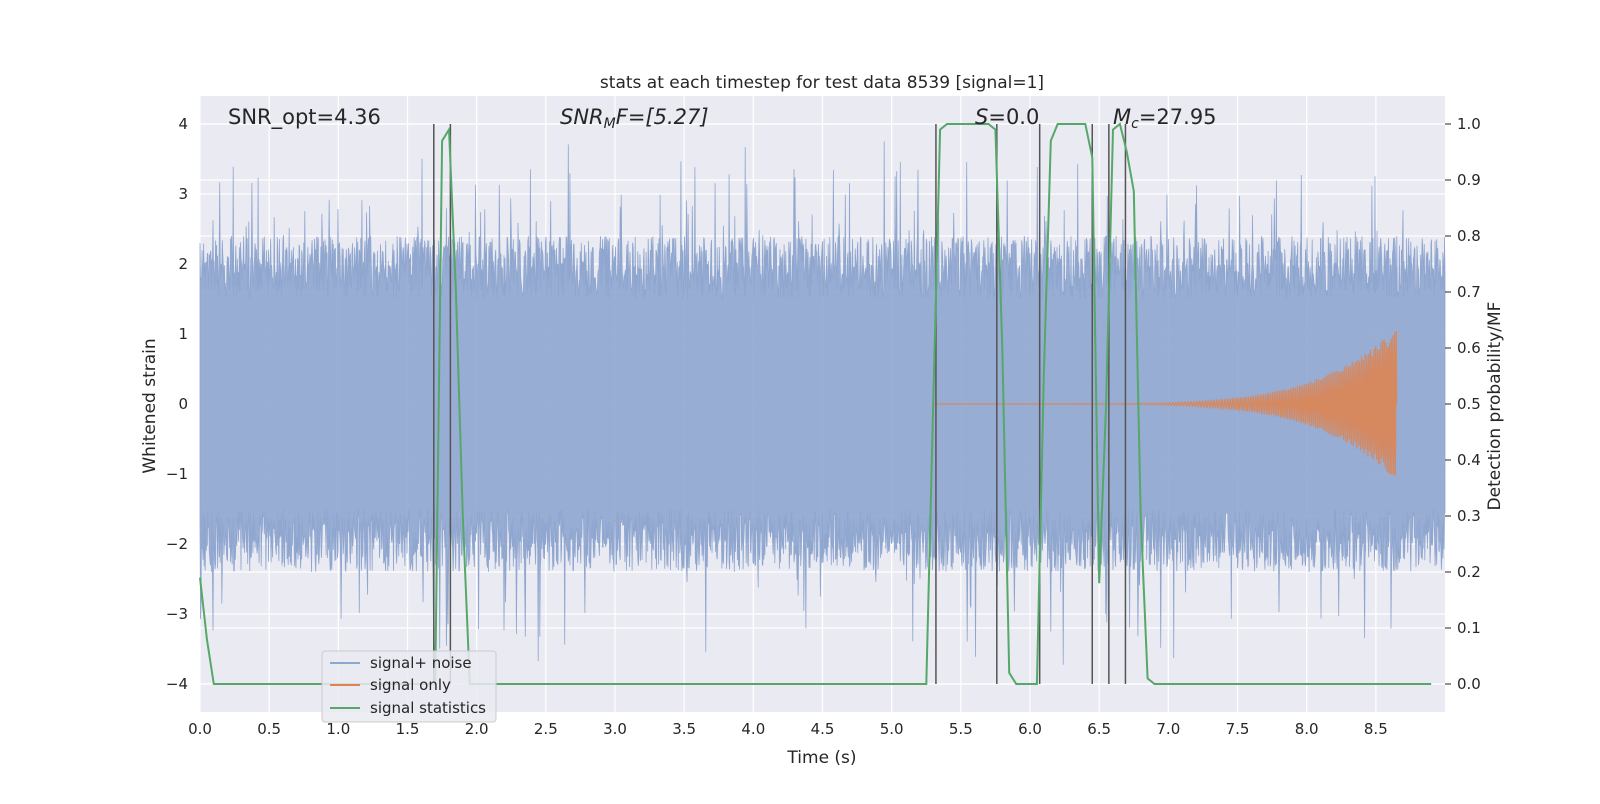 The width and height of the screenshot is (1600, 804). What do you see at coordinates (1469, 236) in the screenshot?
I see `y-right-tick-label: 0.8` at bounding box center [1469, 236].